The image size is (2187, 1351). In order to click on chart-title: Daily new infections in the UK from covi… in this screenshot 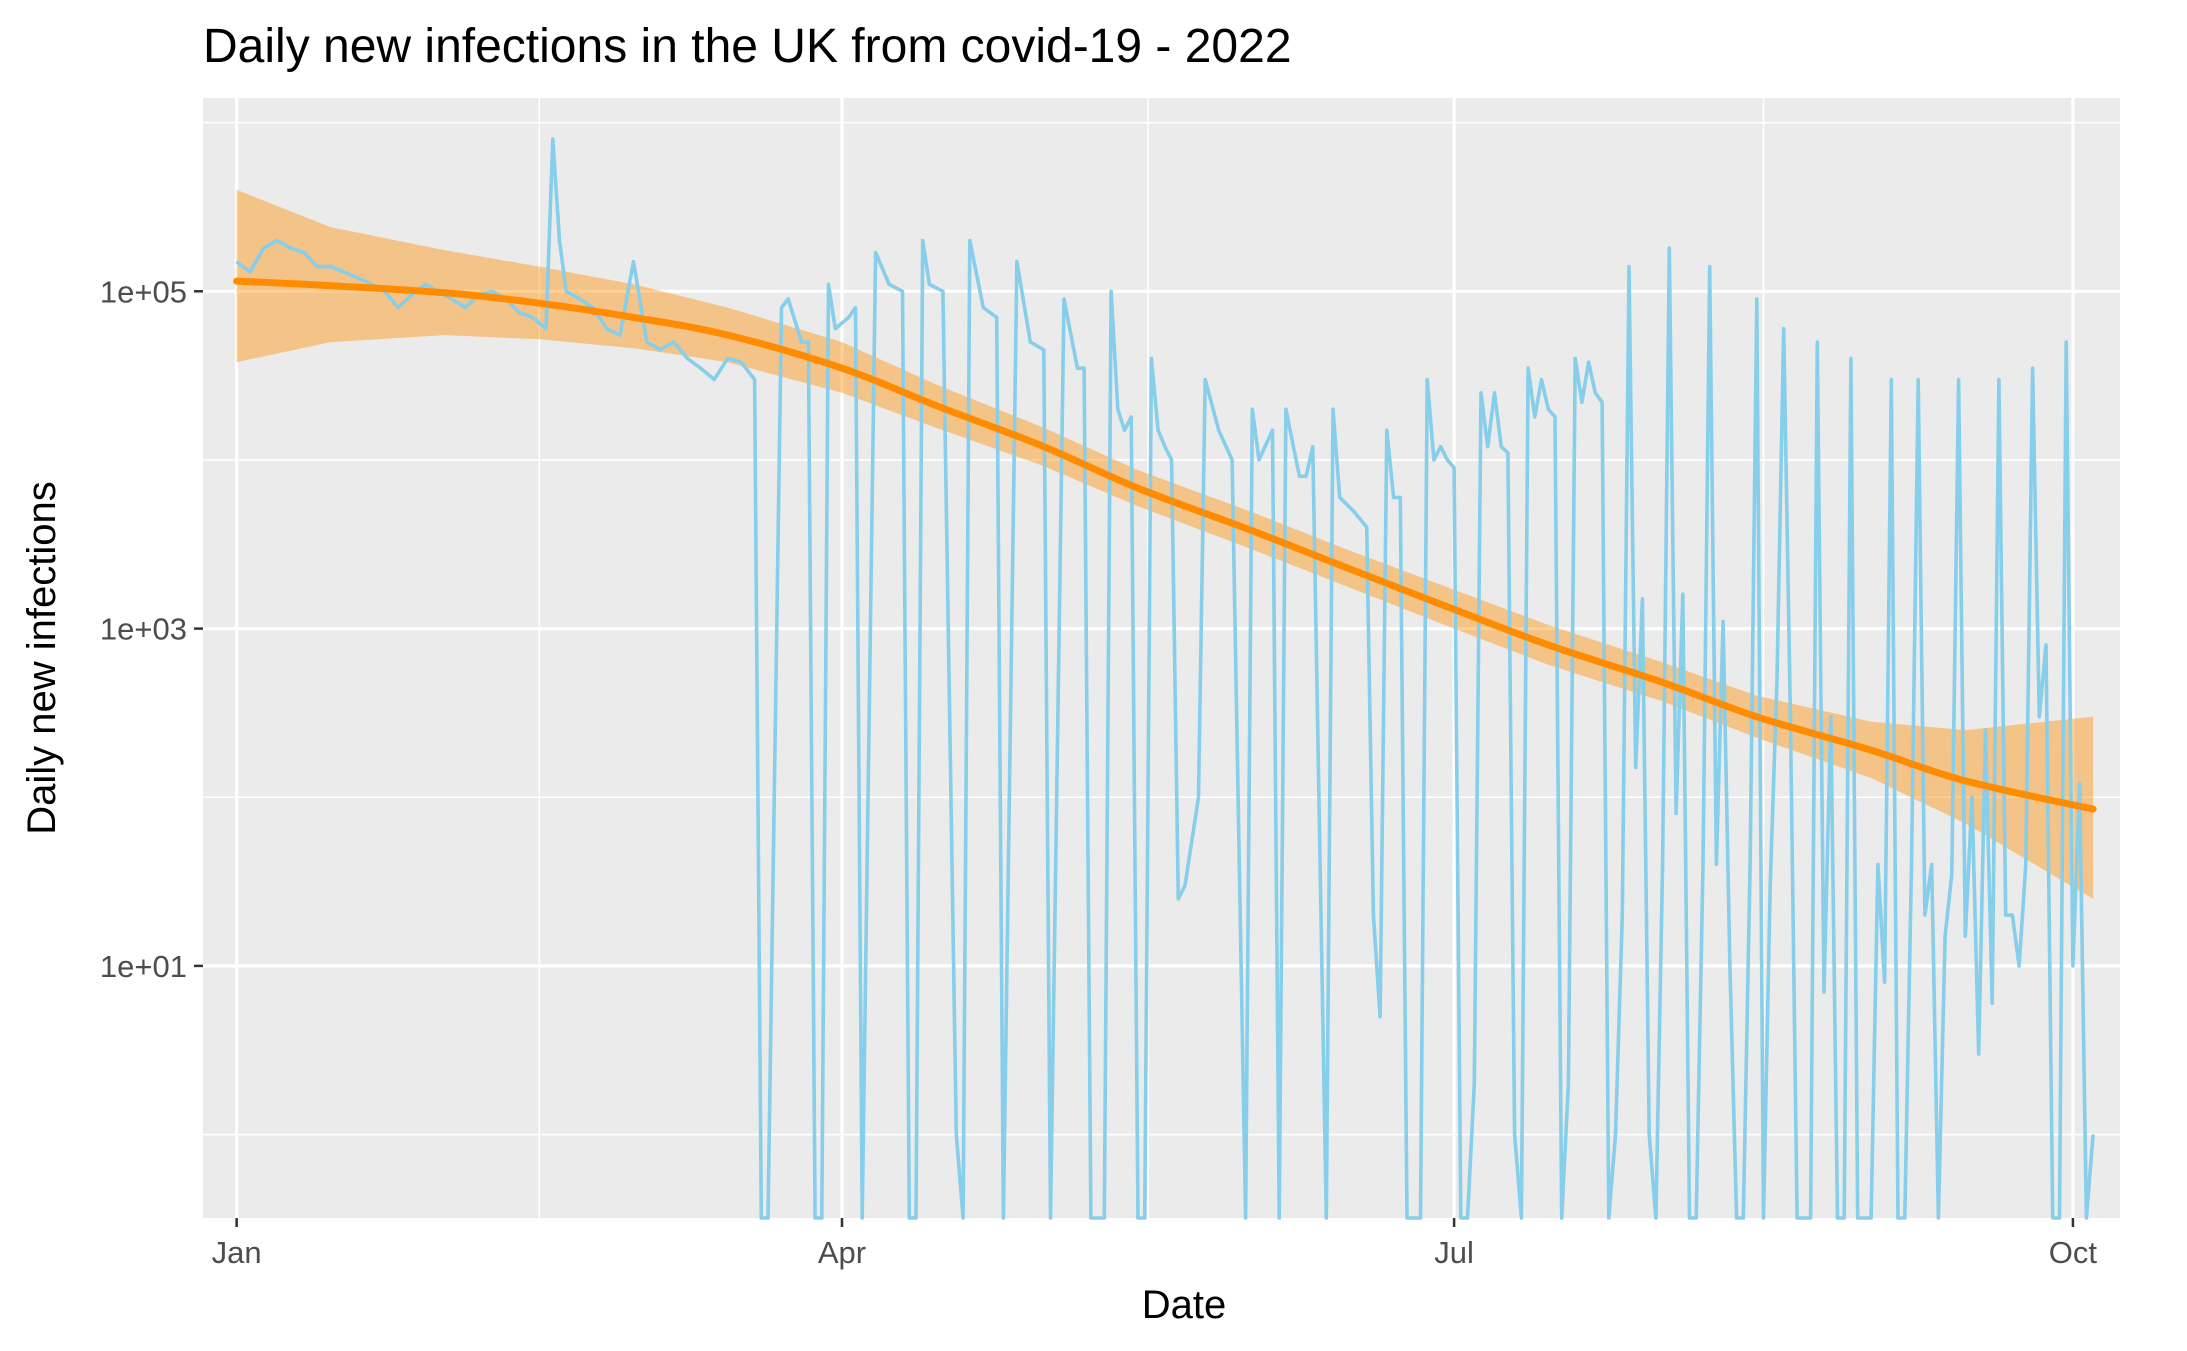, I will do `click(747, 46)`.